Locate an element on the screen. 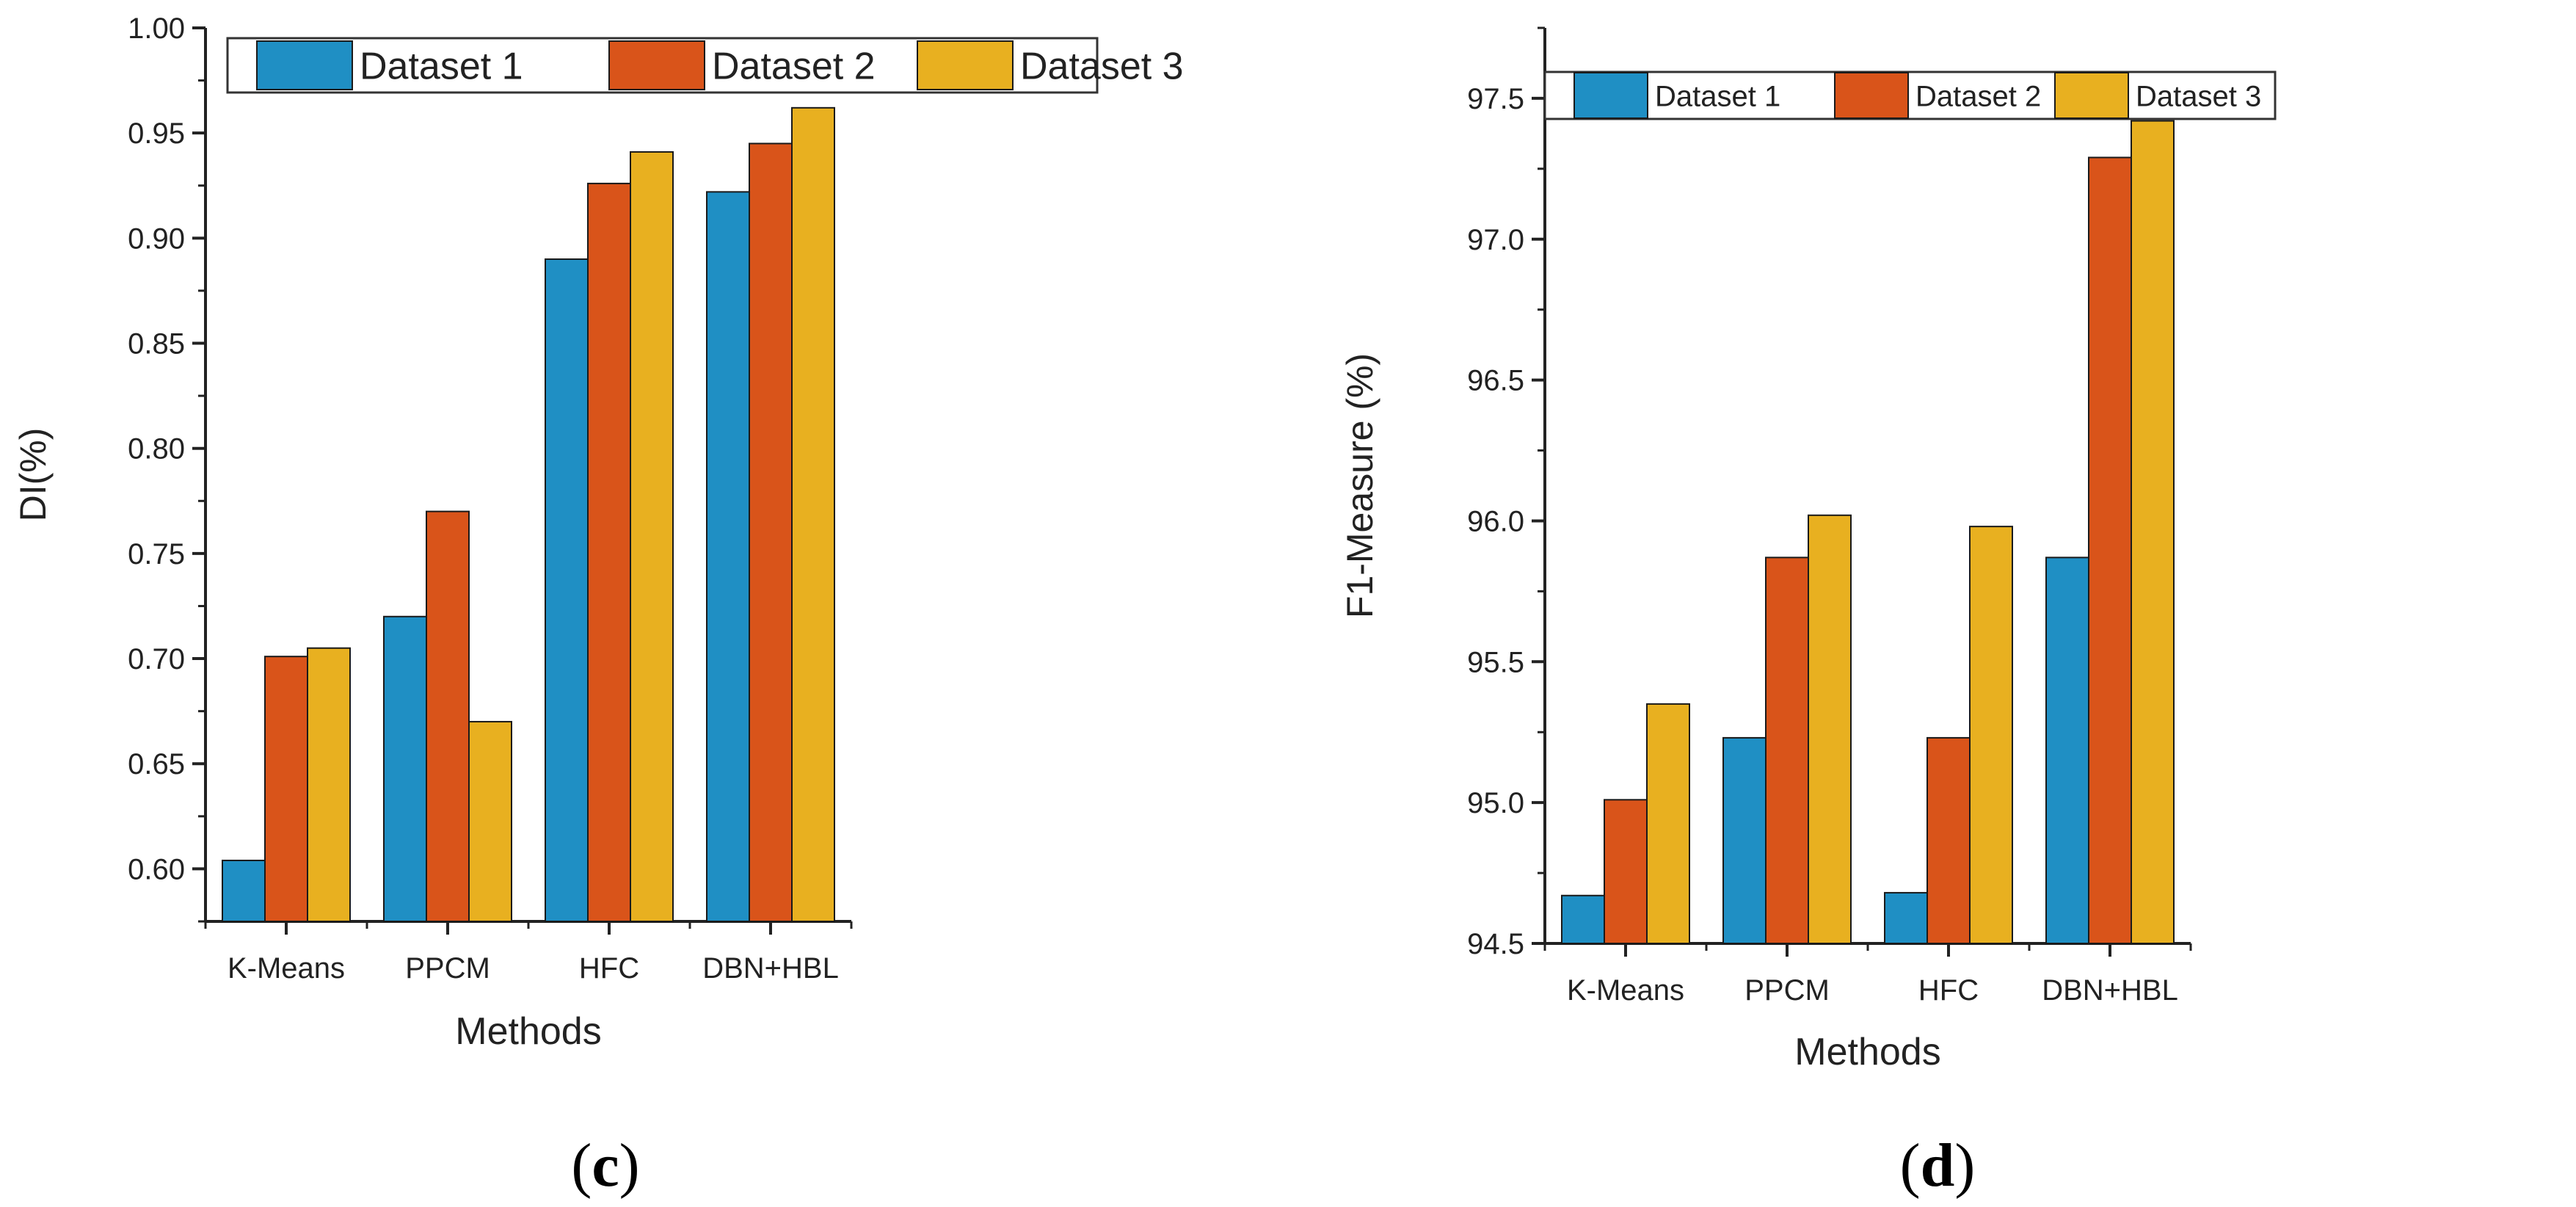 This screenshot has height=1207, width=2576. legend-box is located at coordinates (1910, 95).